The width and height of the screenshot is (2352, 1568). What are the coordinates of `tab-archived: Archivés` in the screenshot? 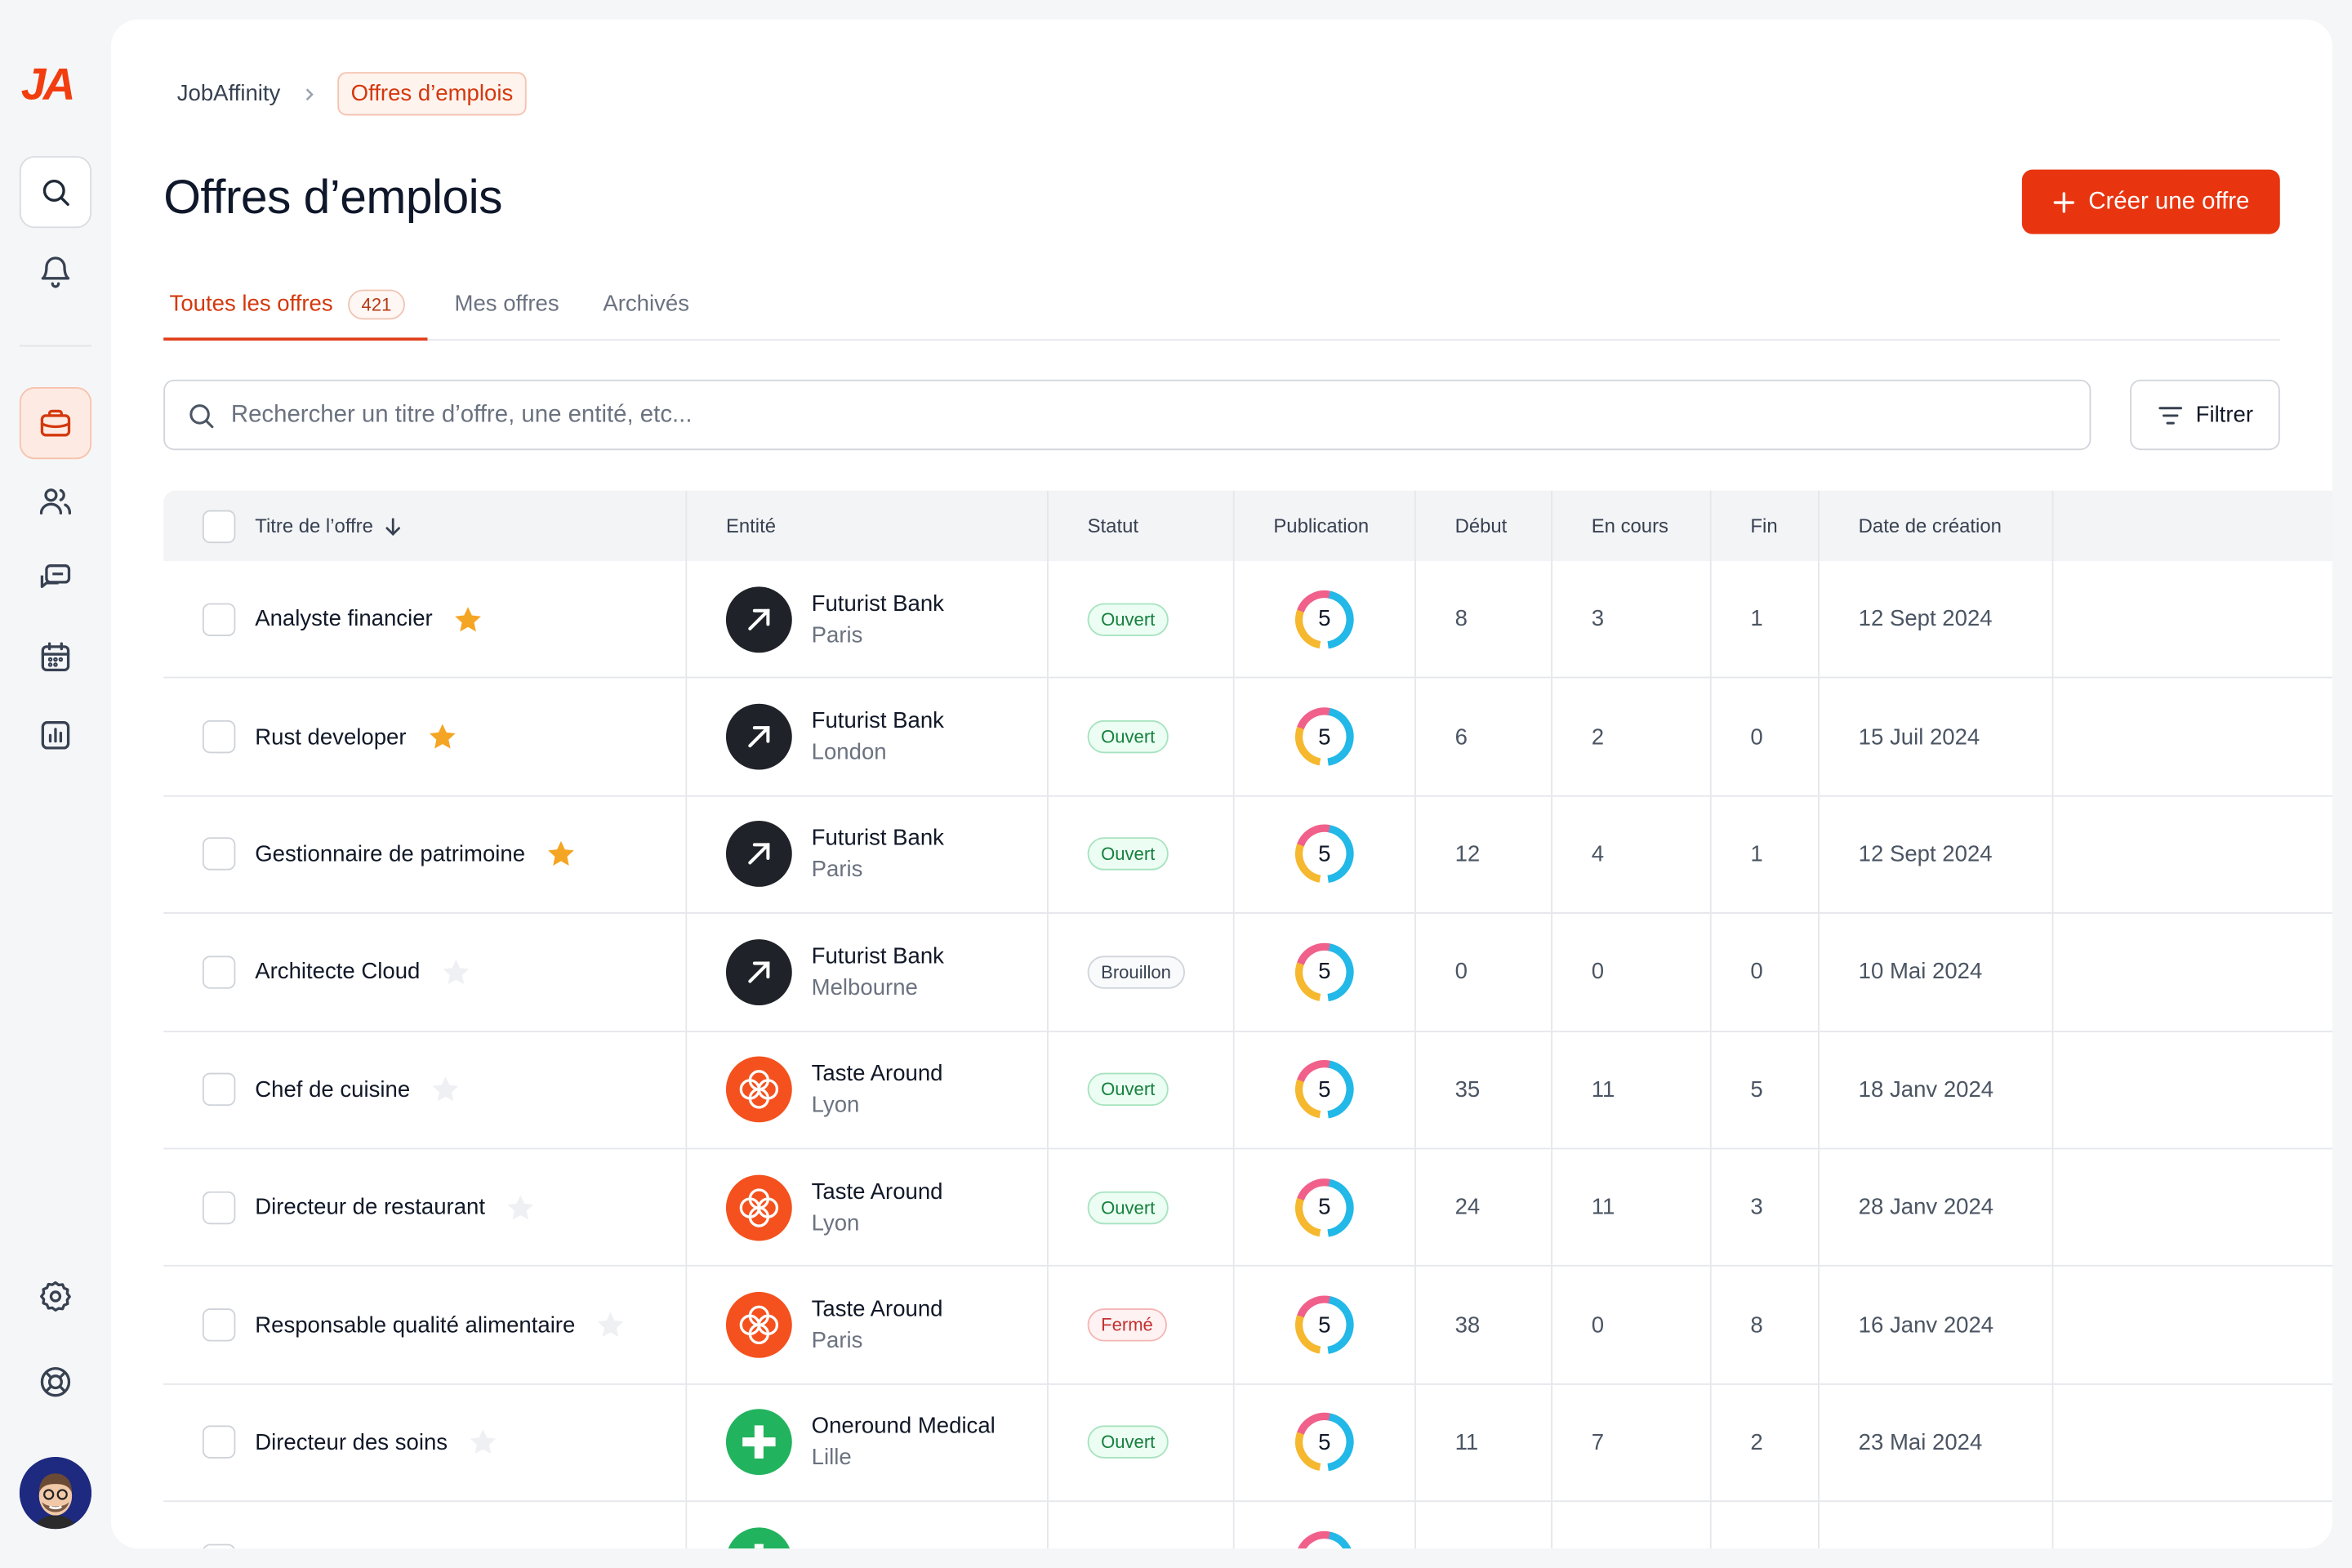 It's located at (646, 314).